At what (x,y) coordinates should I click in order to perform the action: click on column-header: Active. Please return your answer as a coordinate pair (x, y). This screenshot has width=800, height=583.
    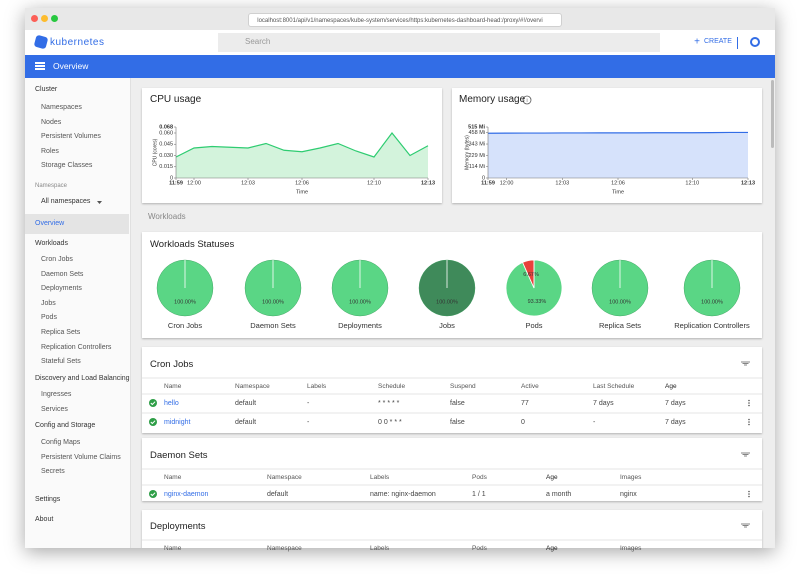
    Looking at the image, I should click on (530, 386).